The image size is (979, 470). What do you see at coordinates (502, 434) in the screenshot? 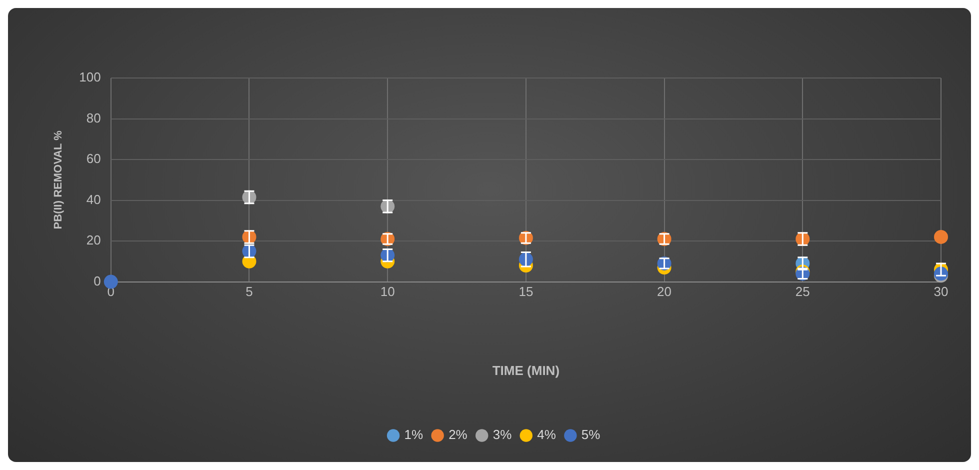
I see `legend-label: 3%` at bounding box center [502, 434].